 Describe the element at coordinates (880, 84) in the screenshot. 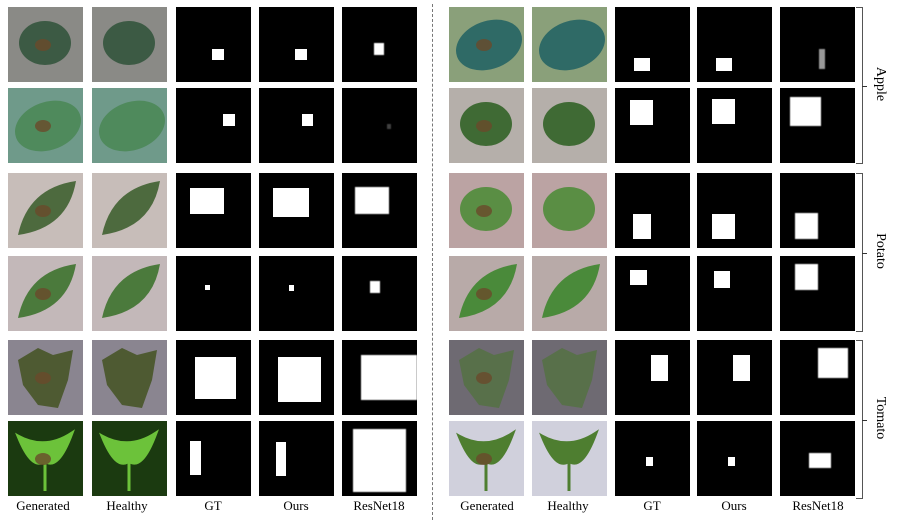

I see `group-label-apple: Apple` at that location.